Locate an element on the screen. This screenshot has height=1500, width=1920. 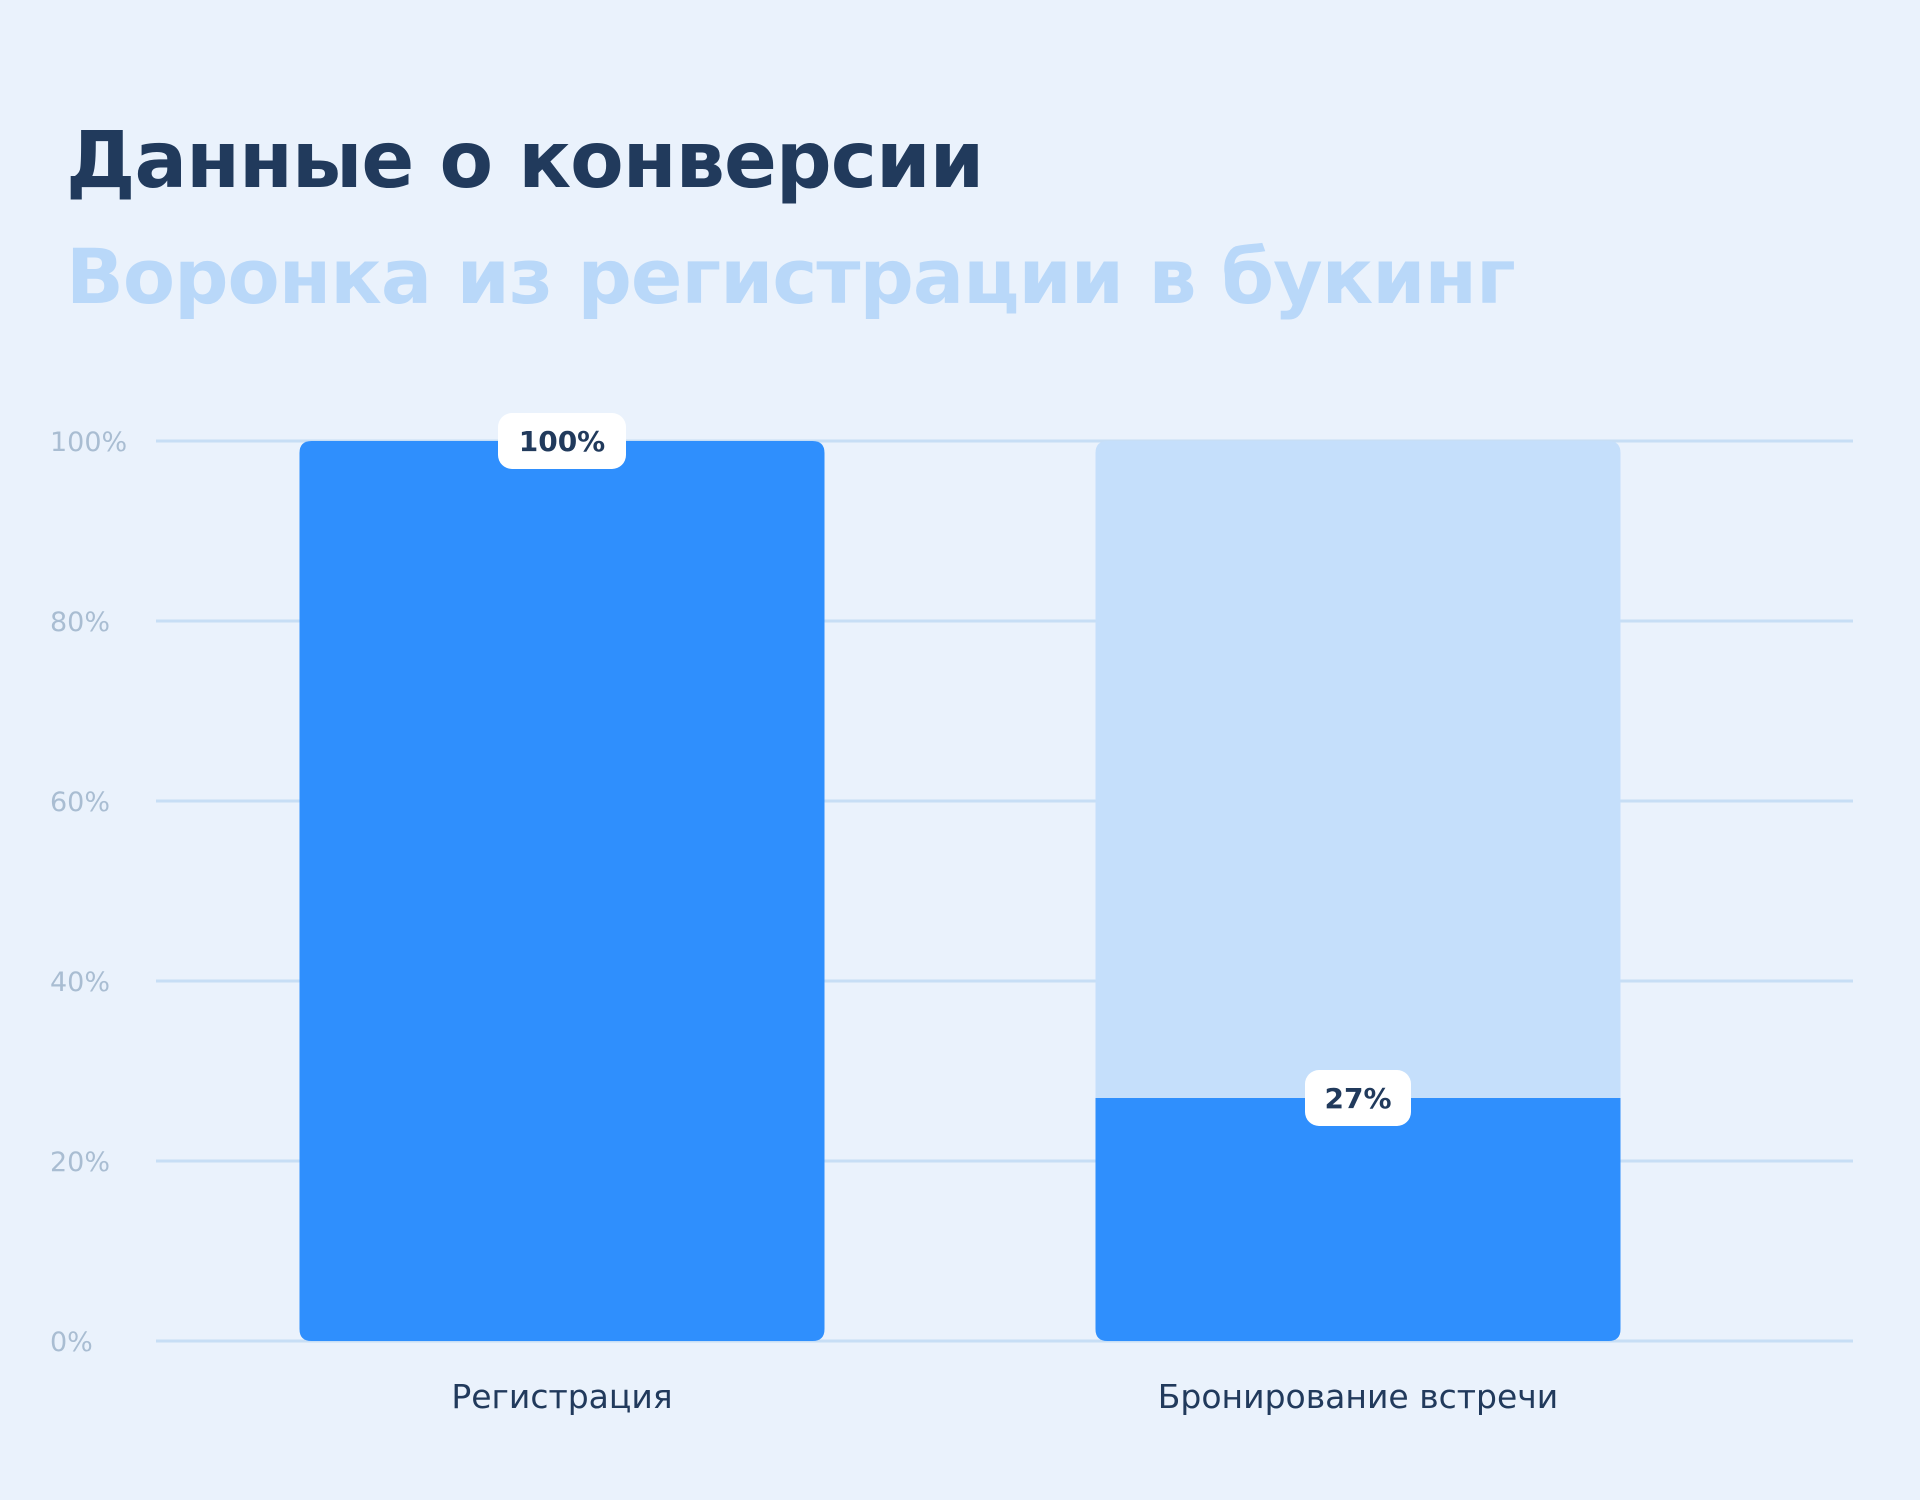
data-label: 27% is located at coordinates (1357, 1098).